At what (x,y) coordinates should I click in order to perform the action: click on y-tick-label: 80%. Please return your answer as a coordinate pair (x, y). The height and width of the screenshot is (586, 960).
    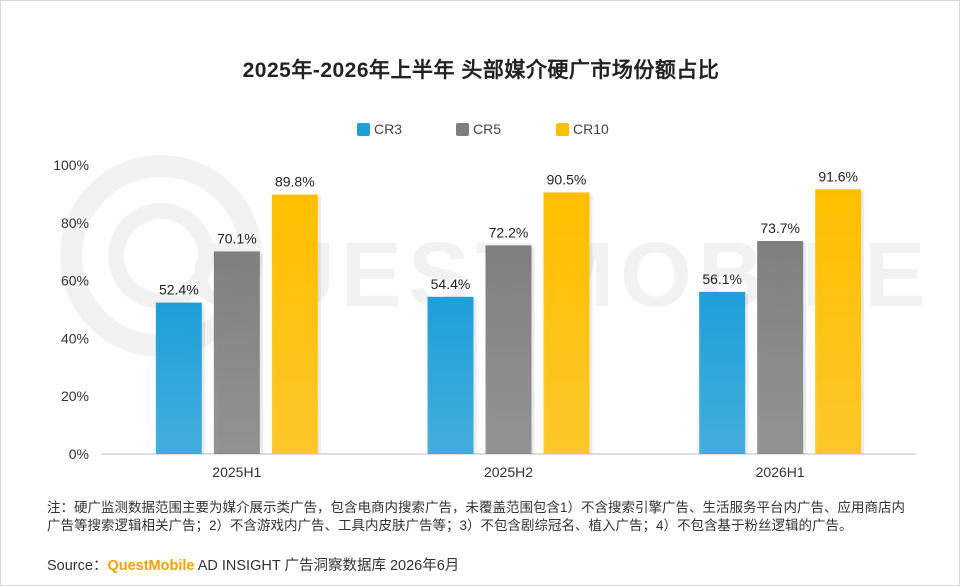
    Looking at the image, I should click on (75, 223).